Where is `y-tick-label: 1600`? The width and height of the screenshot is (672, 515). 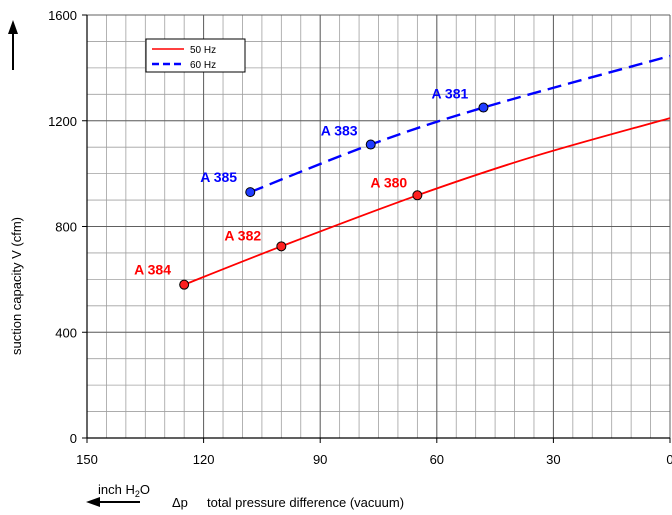
y-tick-label: 1600 is located at coordinates (62, 15).